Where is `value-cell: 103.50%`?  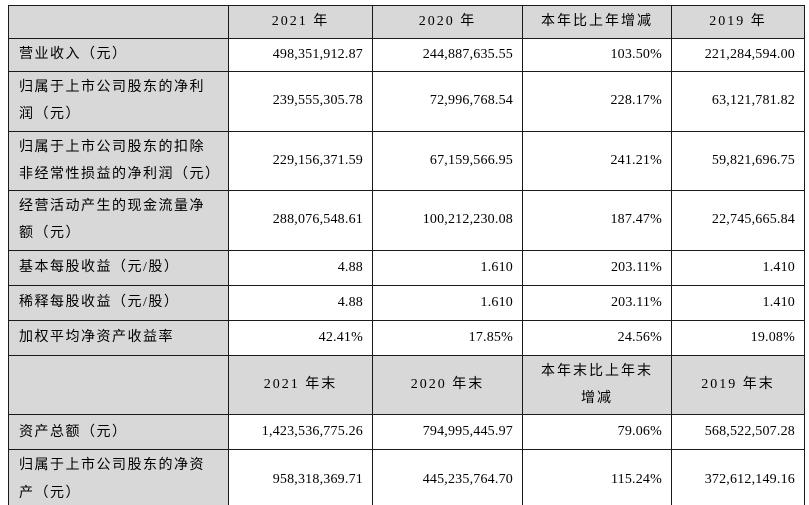
value-cell: 103.50% is located at coordinates (597, 55).